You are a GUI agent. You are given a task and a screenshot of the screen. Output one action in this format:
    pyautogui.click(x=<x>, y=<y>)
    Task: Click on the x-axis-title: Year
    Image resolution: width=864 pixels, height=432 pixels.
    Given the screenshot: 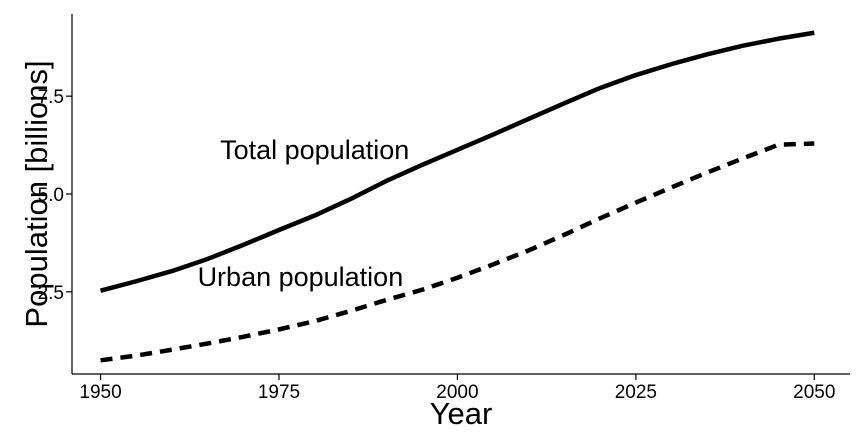 What is the action you would take?
    pyautogui.click(x=461, y=413)
    